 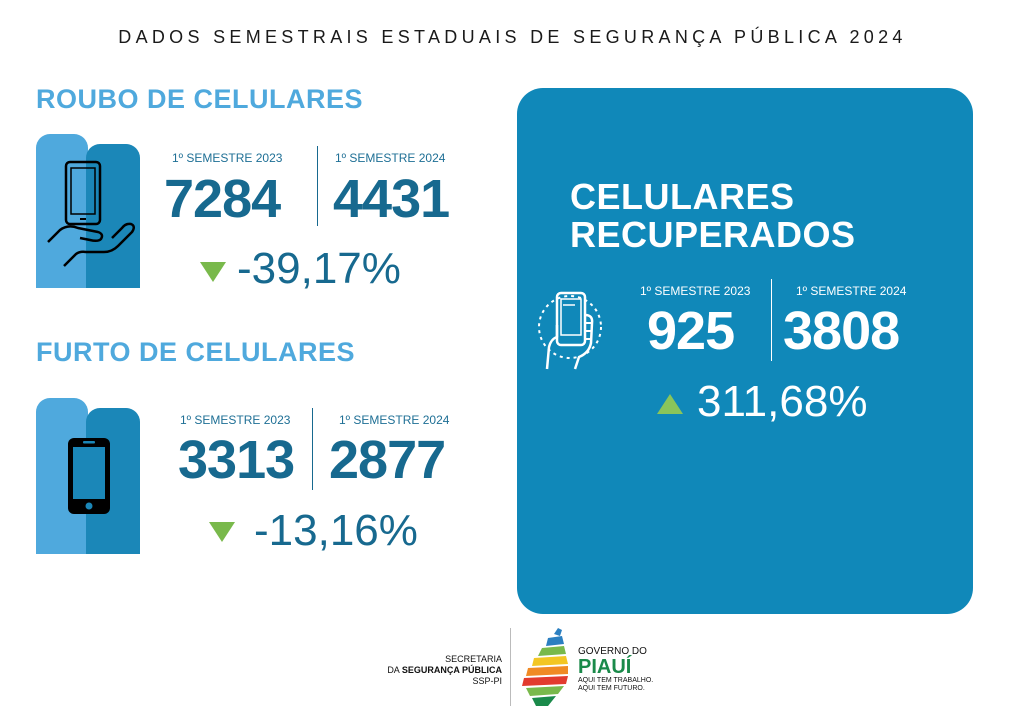 I want to click on footer-divider, so click(x=510, y=667).